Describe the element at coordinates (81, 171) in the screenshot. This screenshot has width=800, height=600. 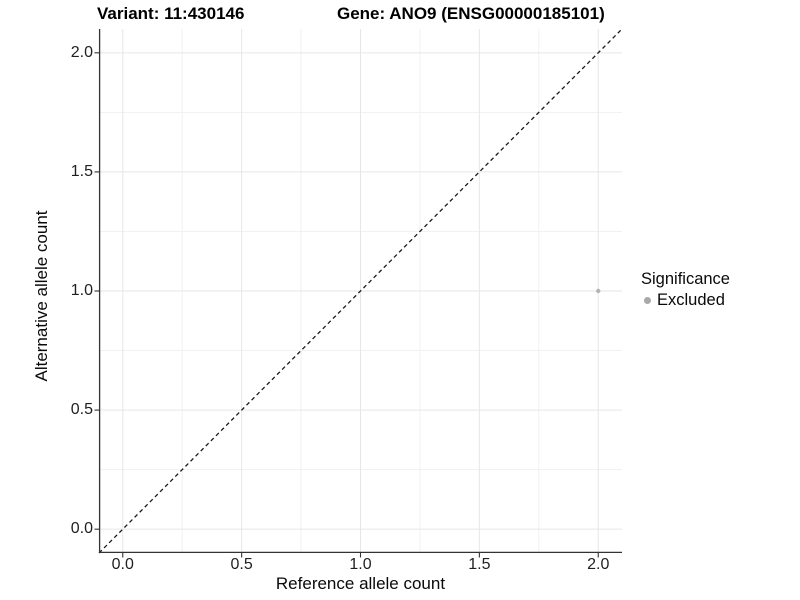
I see `y-tick-label: 1.5` at that location.